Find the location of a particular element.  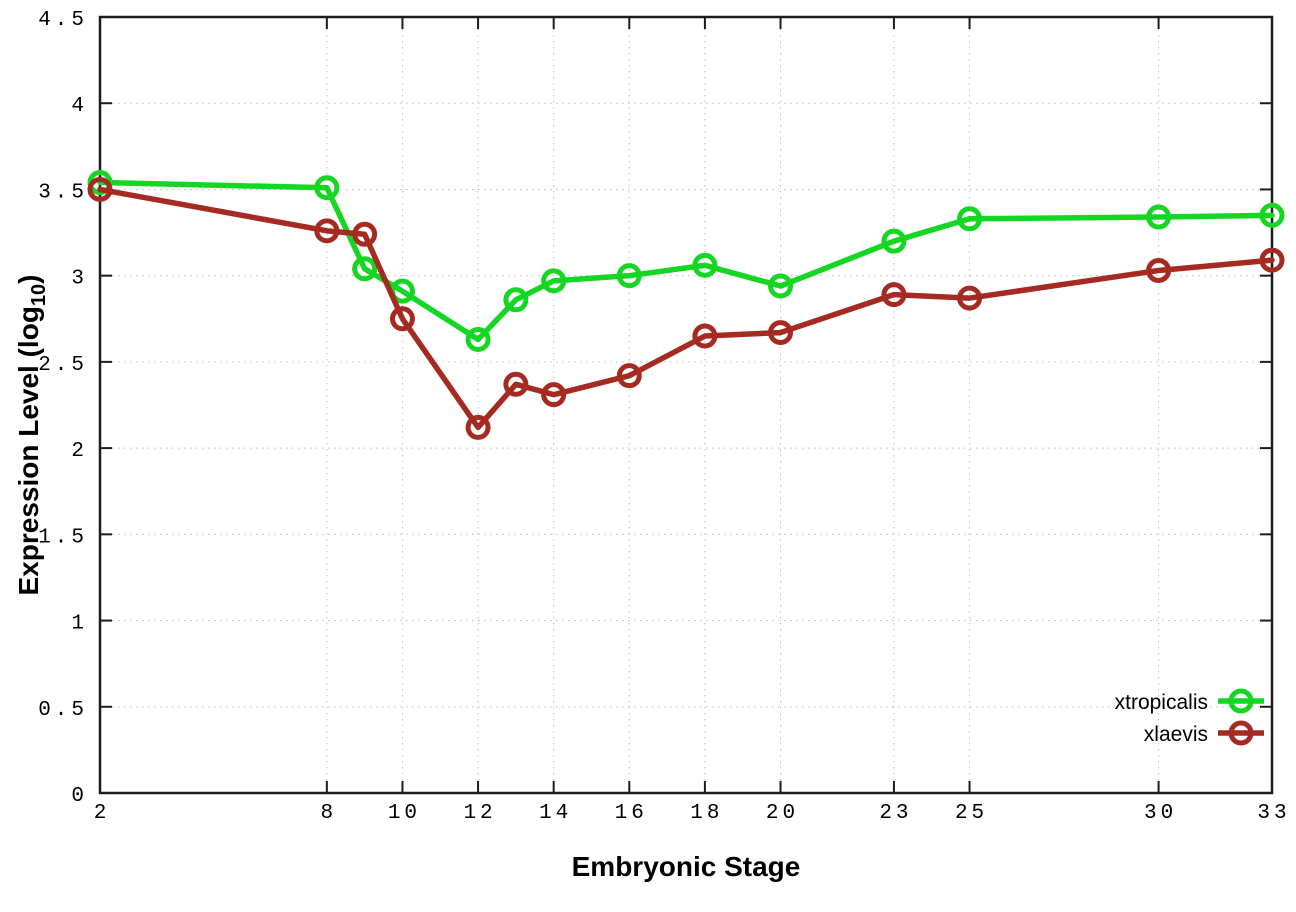

x-tick-label-30: 30 is located at coordinates (1160, 813).